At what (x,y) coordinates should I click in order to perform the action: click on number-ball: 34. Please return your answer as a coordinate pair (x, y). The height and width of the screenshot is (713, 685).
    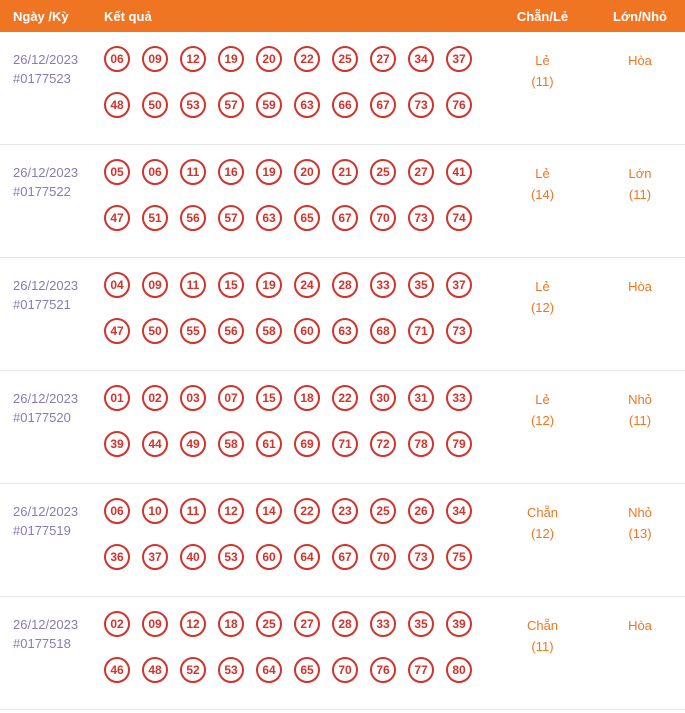
    Looking at the image, I should click on (459, 511).